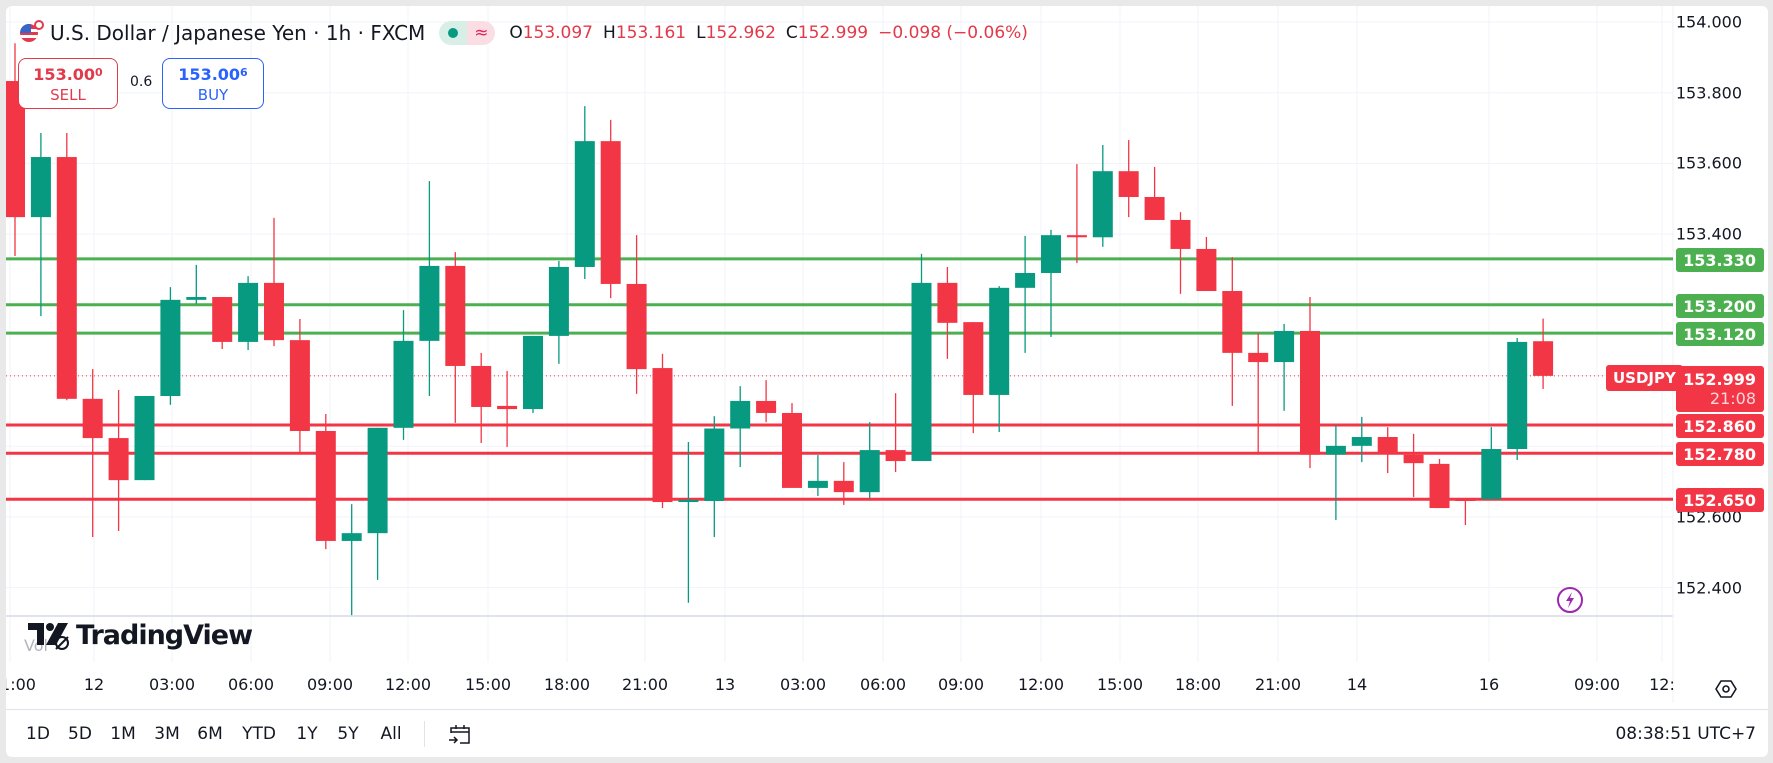 Image resolution: width=1773 pixels, height=763 pixels. I want to click on price-tick: 153.400, so click(1708, 234).